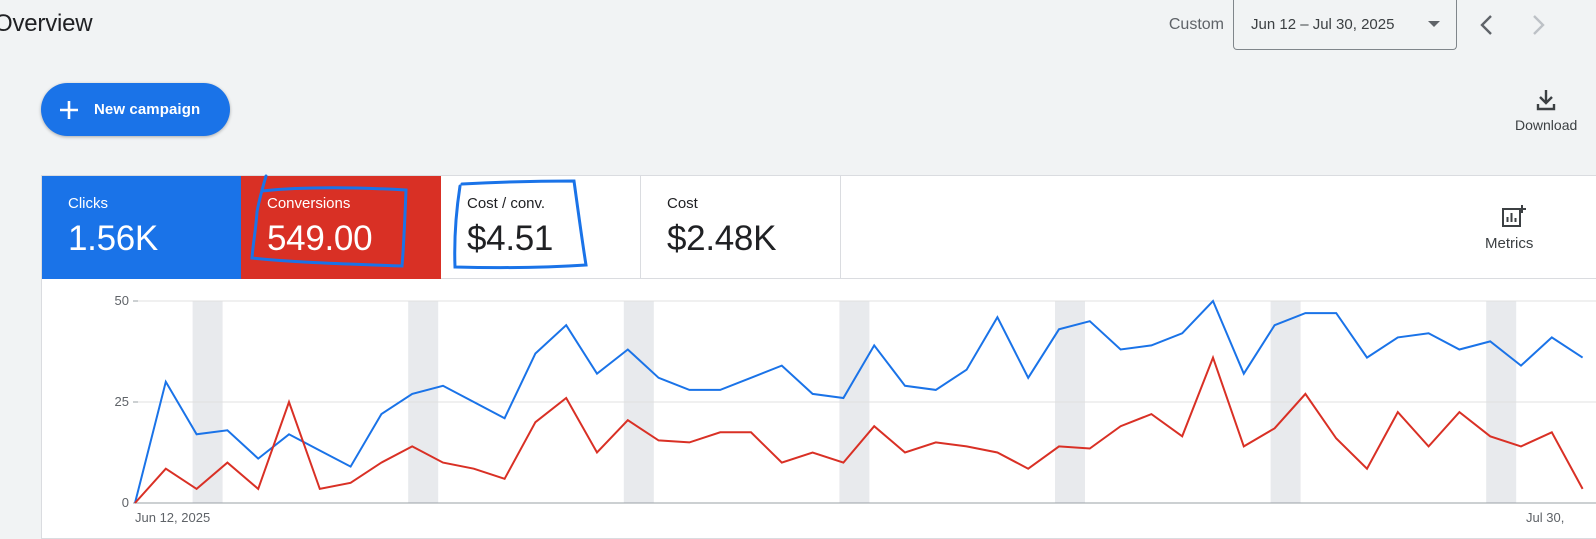  Describe the element at coordinates (125, 502) in the screenshot. I see `y-tick-label: 0` at that location.